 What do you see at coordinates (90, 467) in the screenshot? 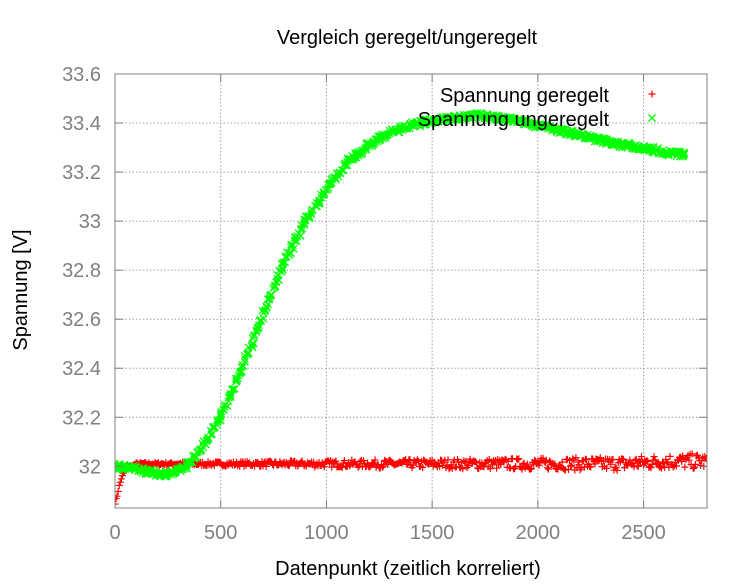
I see `y-tick-label: 32` at bounding box center [90, 467].